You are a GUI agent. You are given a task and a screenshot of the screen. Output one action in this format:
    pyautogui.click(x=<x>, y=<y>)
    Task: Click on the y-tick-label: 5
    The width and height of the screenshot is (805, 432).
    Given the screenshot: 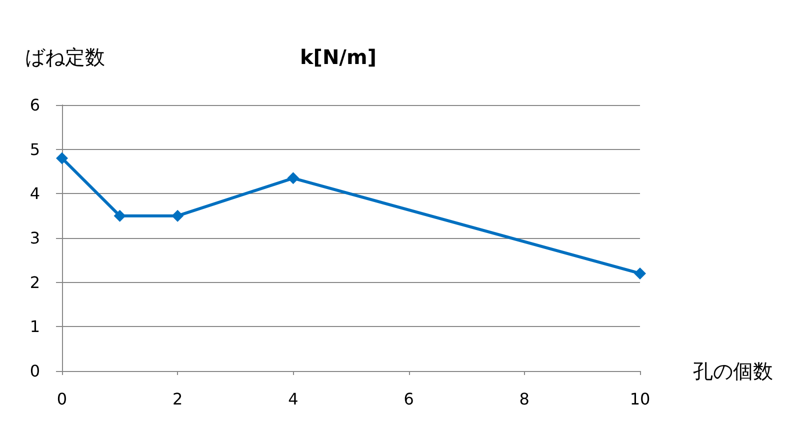 What is the action you would take?
    pyautogui.click(x=35, y=149)
    